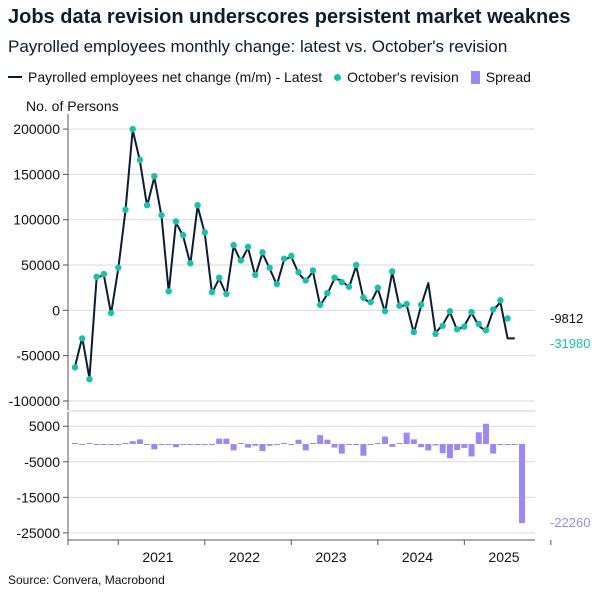  Describe the element at coordinates (417, 557) in the screenshot. I see `x-tick-label: 2024` at that location.